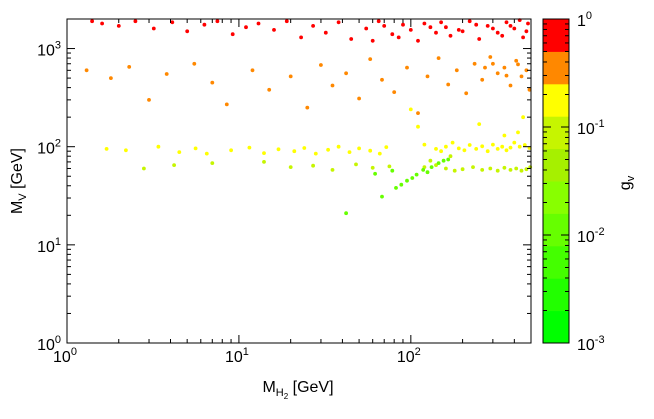 The image size is (654, 419). I want to click on y-tick-label-0: 10⁰, so click(49, 344).